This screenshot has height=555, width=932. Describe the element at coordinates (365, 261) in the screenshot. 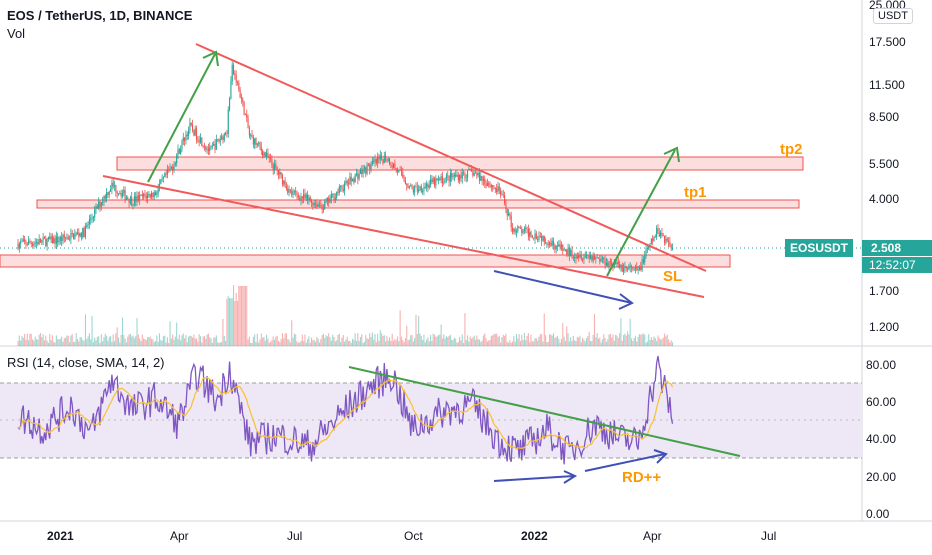

I see `support-zone` at that location.